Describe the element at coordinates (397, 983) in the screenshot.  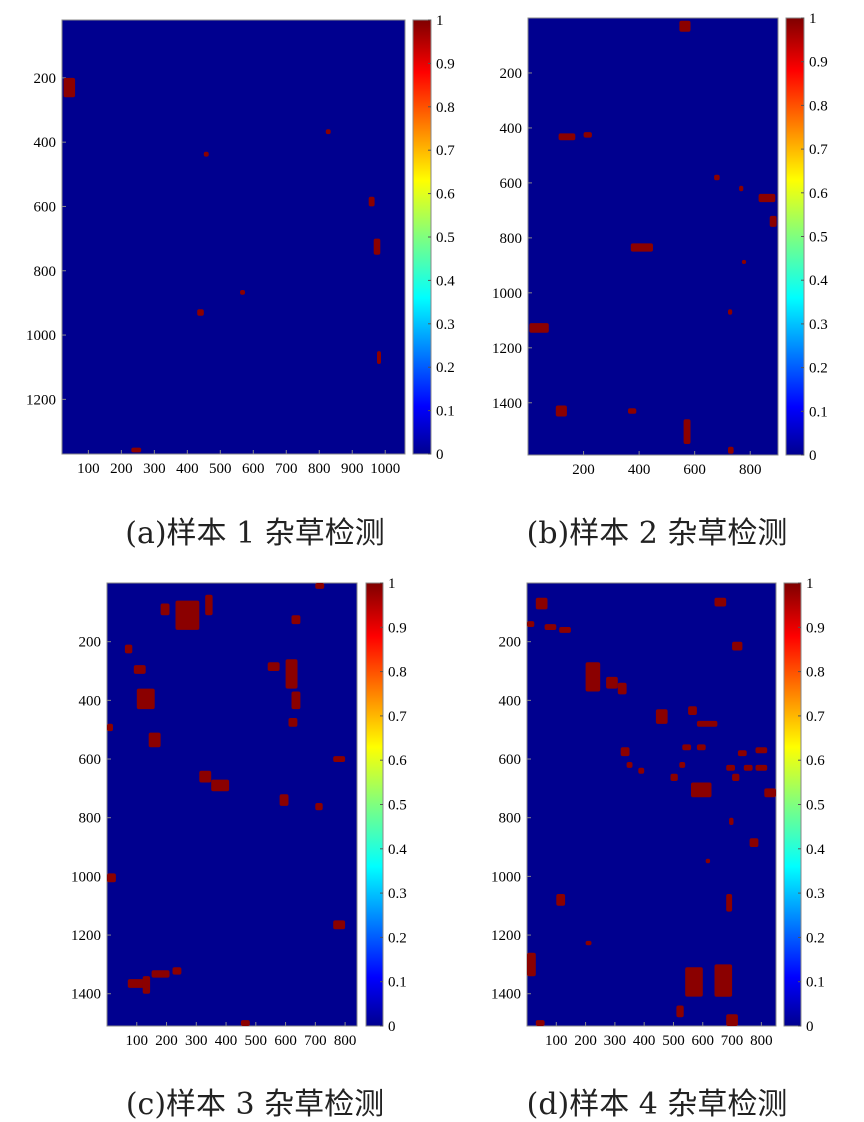
I see `colorbar-tick-label: 0.1` at that location.